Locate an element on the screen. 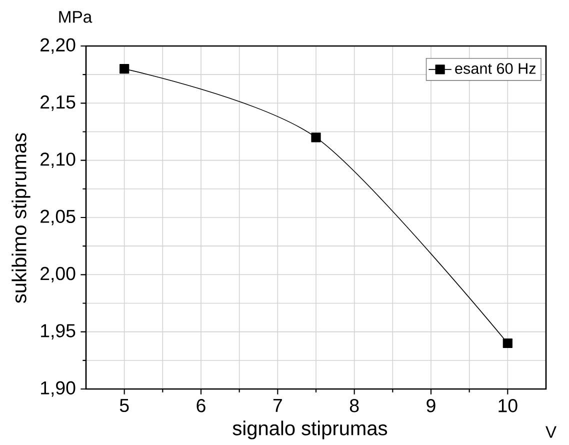 The width and height of the screenshot is (569, 445). legend-label: esant 60 Hz is located at coordinates (495, 68).